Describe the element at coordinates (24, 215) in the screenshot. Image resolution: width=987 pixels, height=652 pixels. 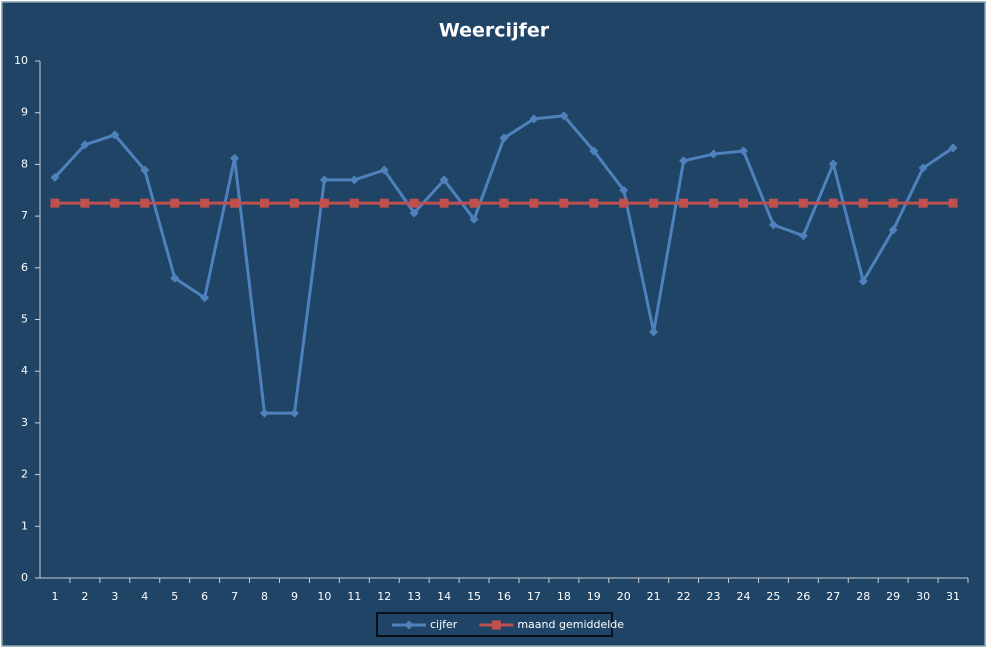
I see `y-tick-label: 7` at that location.